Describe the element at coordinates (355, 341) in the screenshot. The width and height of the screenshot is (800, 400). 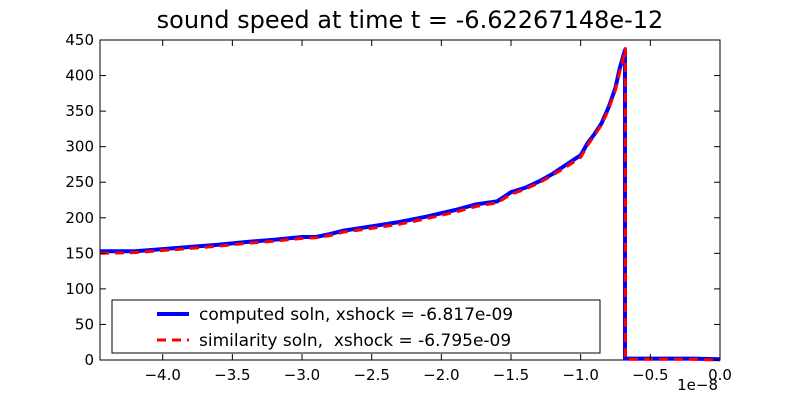
I see `legend-label-similarity: similarity soln, xshock = -6.795e-09` at that location.